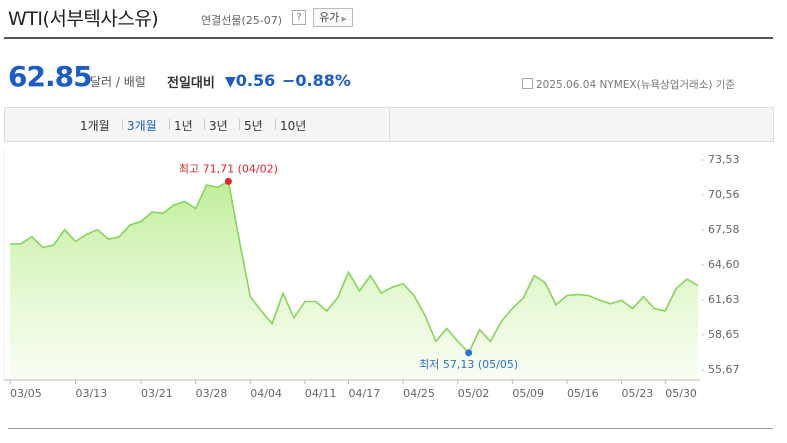 The width and height of the screenshot is (787, 443). I want to click on x-tick-label: 05/23, so click(638, 393).